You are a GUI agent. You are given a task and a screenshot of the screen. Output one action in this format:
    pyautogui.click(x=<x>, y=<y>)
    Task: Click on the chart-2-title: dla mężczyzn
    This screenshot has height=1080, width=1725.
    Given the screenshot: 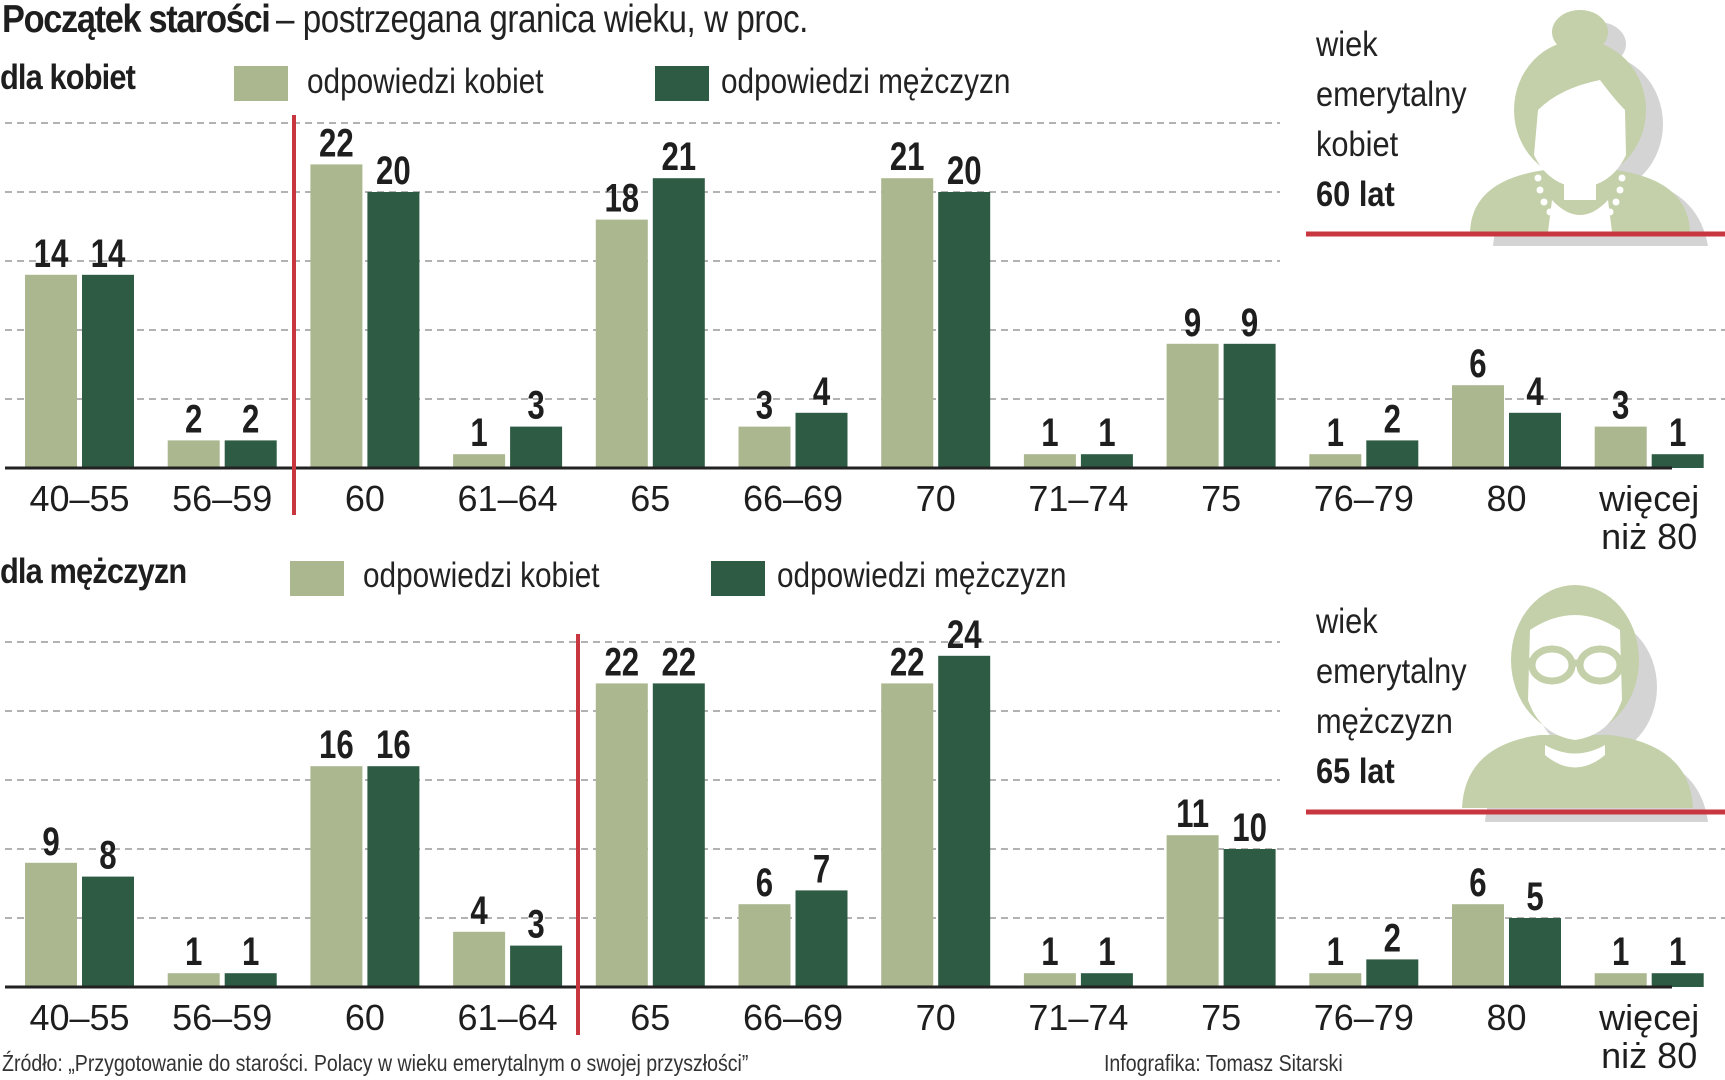 What is the action you would take?
    pyautogui.click(x=93, y=571)
    